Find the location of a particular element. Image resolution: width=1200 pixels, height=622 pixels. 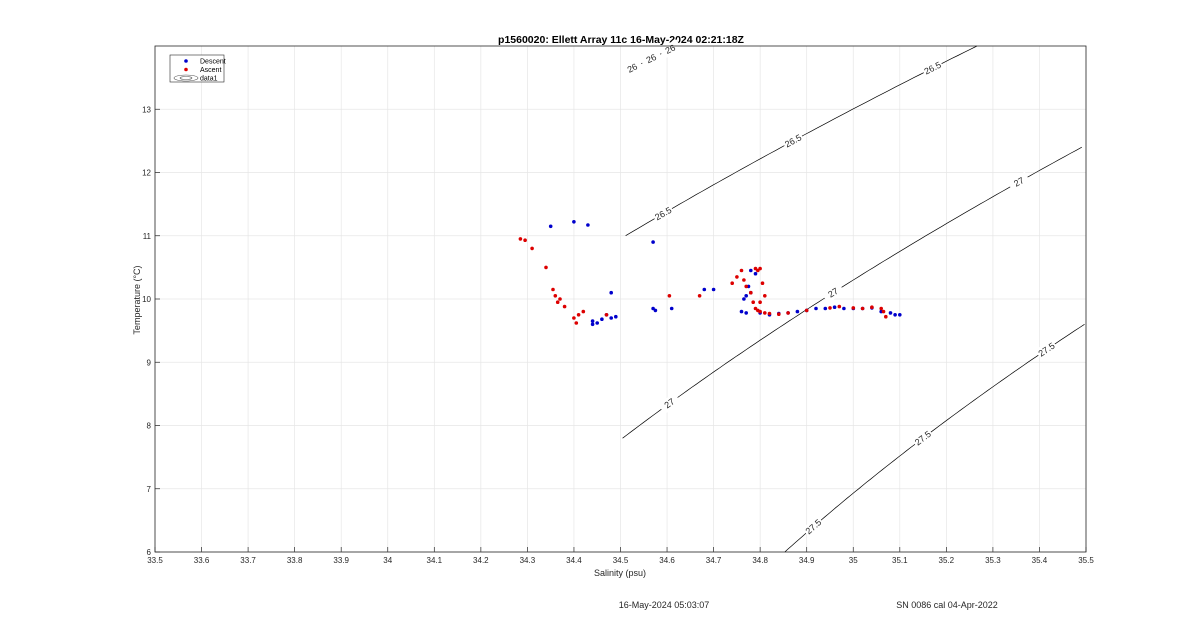

y-tick-label: 7 is located at coordinates (149, 489).